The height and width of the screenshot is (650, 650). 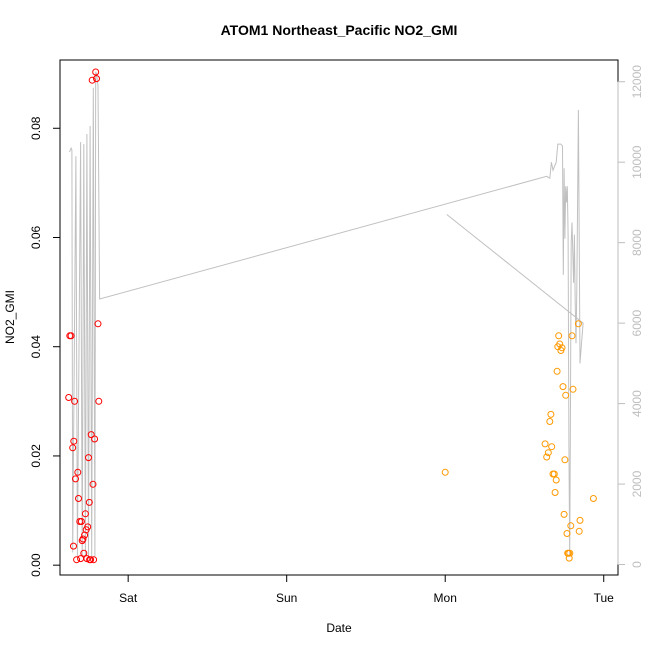 What do you see at coordinates (637, 483) in the screenshot?
I see `right-y-tick-label: 2000` at bounding box center [637, 483].